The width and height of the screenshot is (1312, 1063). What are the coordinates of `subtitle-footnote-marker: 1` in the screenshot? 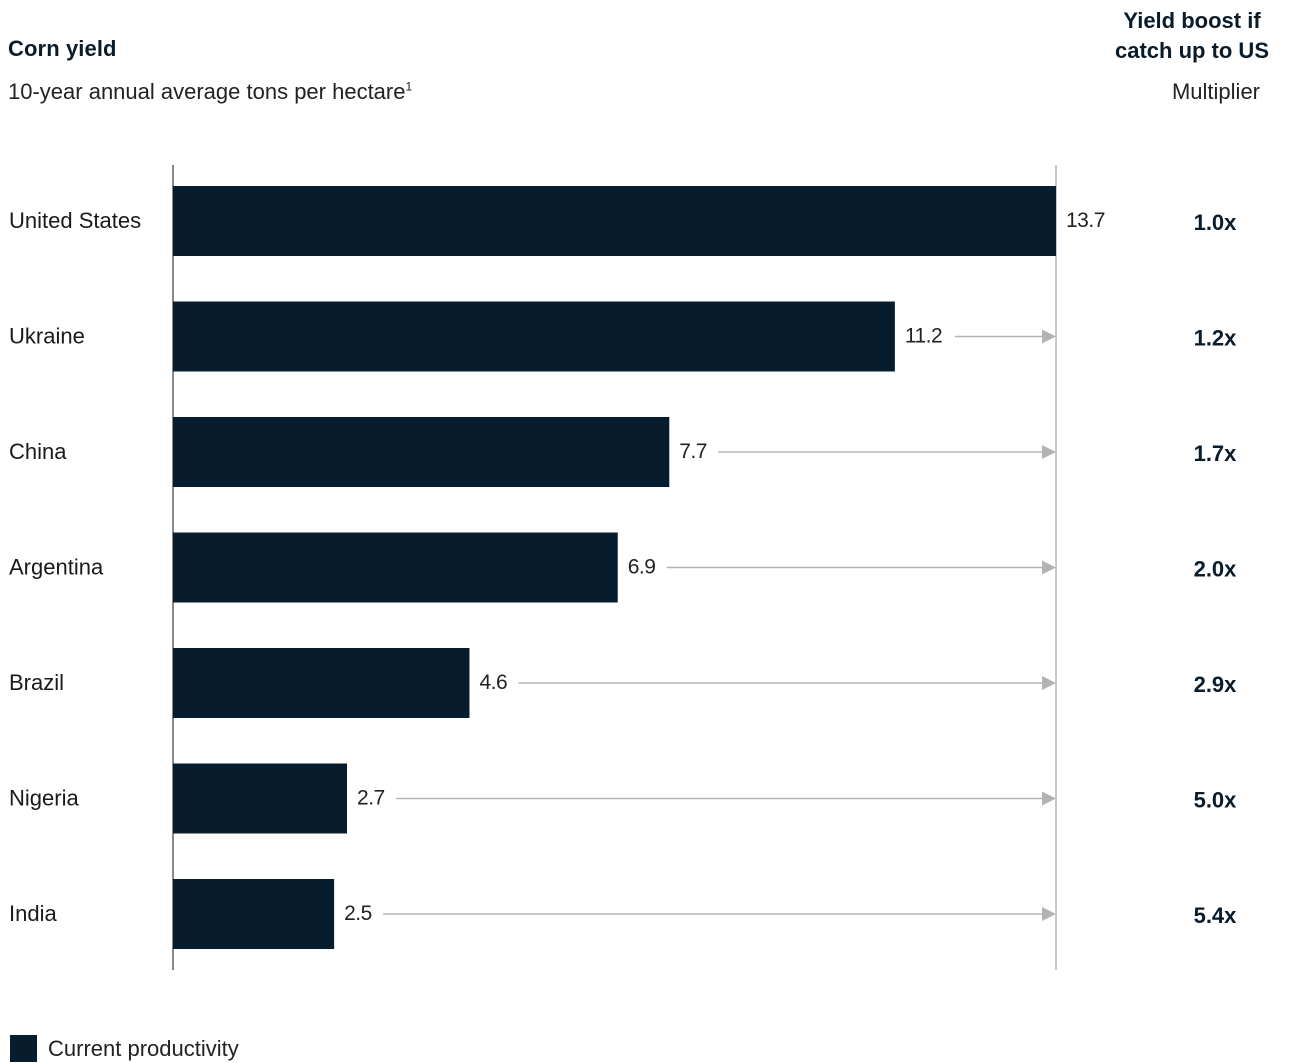 It's located at (409, 86).